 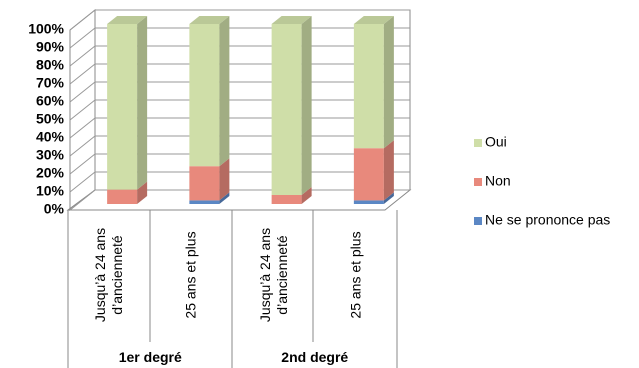 What do you see at coordinates (50, 83) in the screenshot?
I see `y-tick-label: 70%` at bounding box center [50, 83].